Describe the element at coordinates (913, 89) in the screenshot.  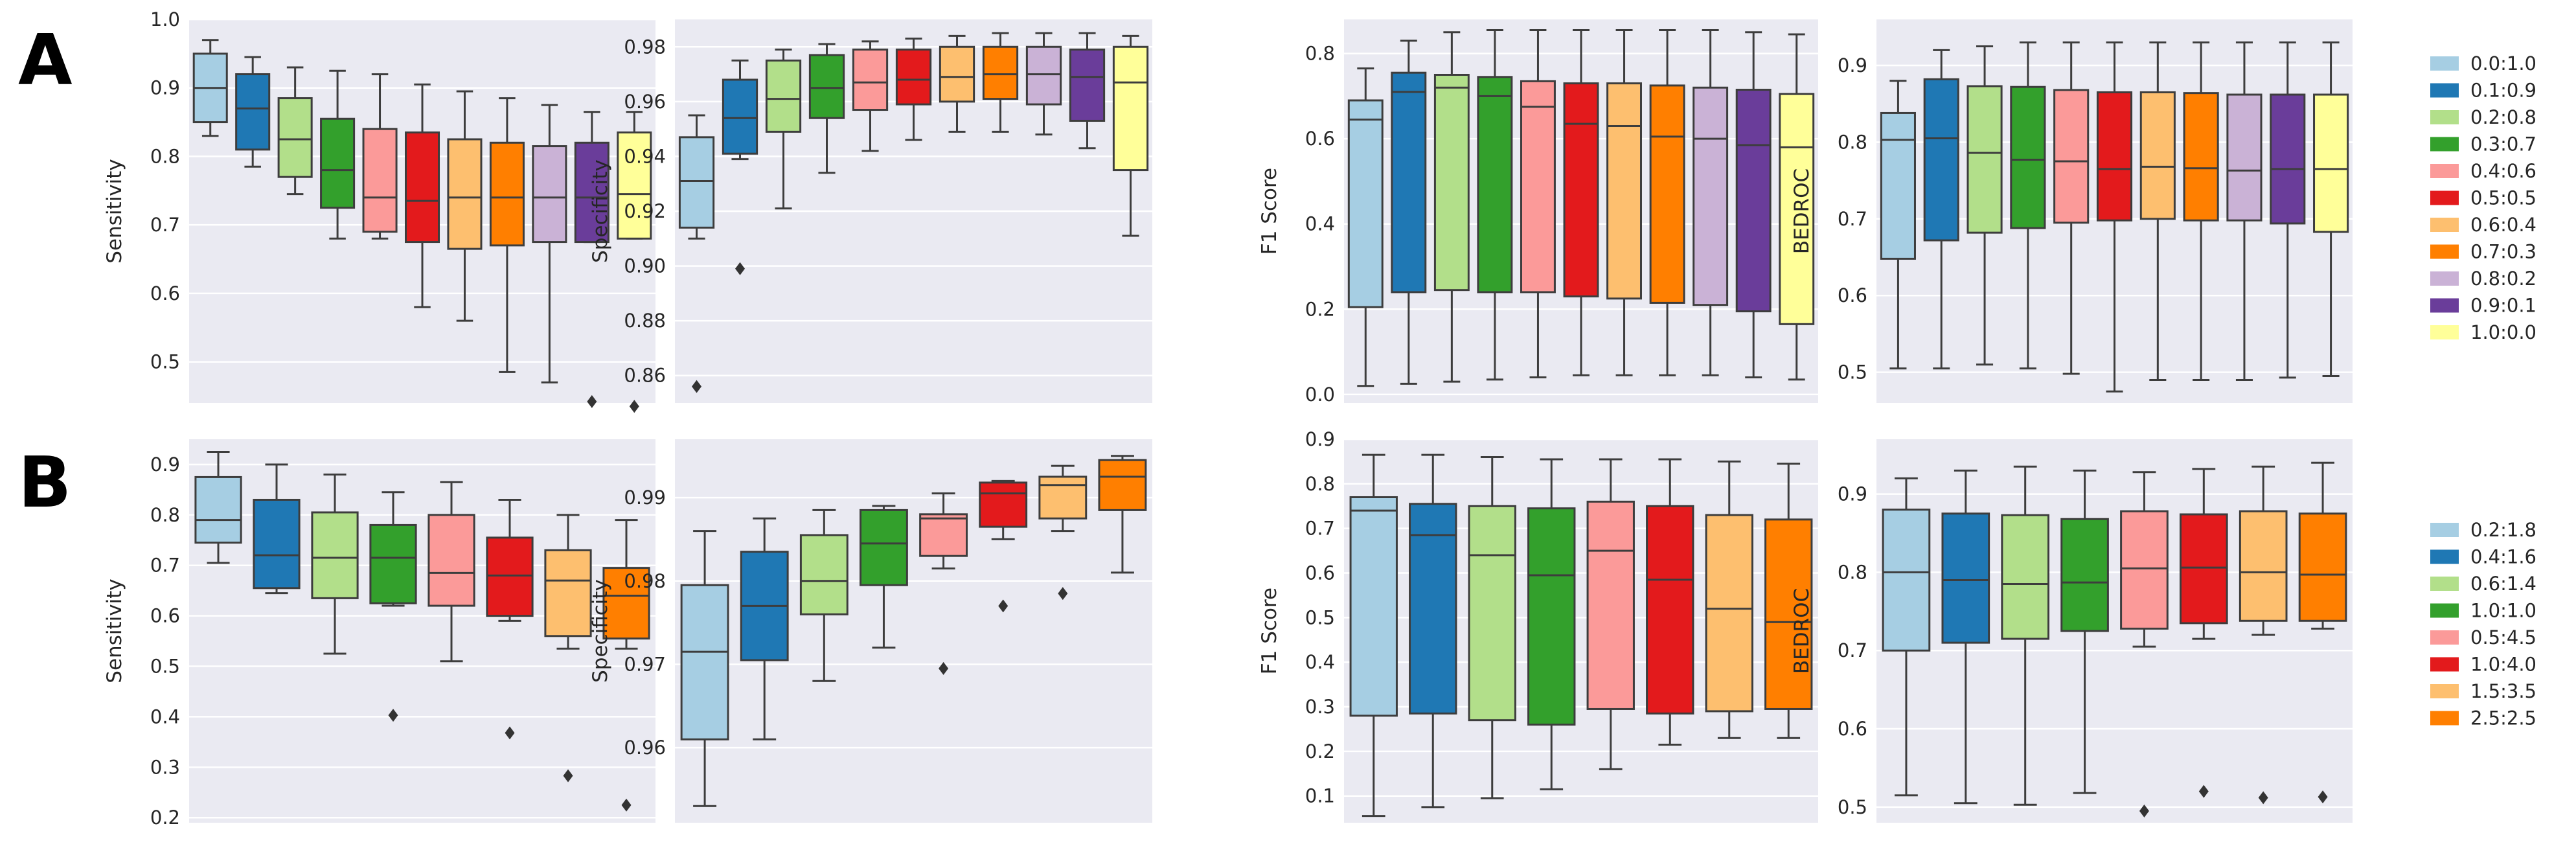
I see `box-0.5:0.5` at that location.